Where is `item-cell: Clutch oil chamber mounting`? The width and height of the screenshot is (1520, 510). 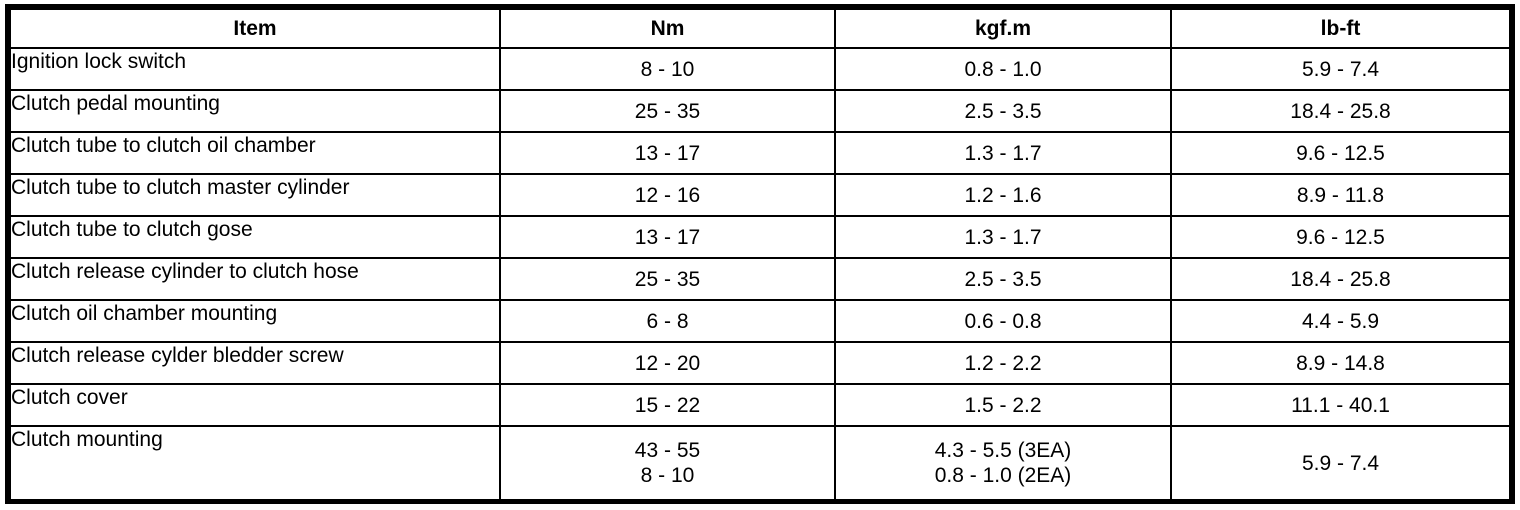 item-cell: Clutch oil chamber mounting is located at coordinates (256, 321).